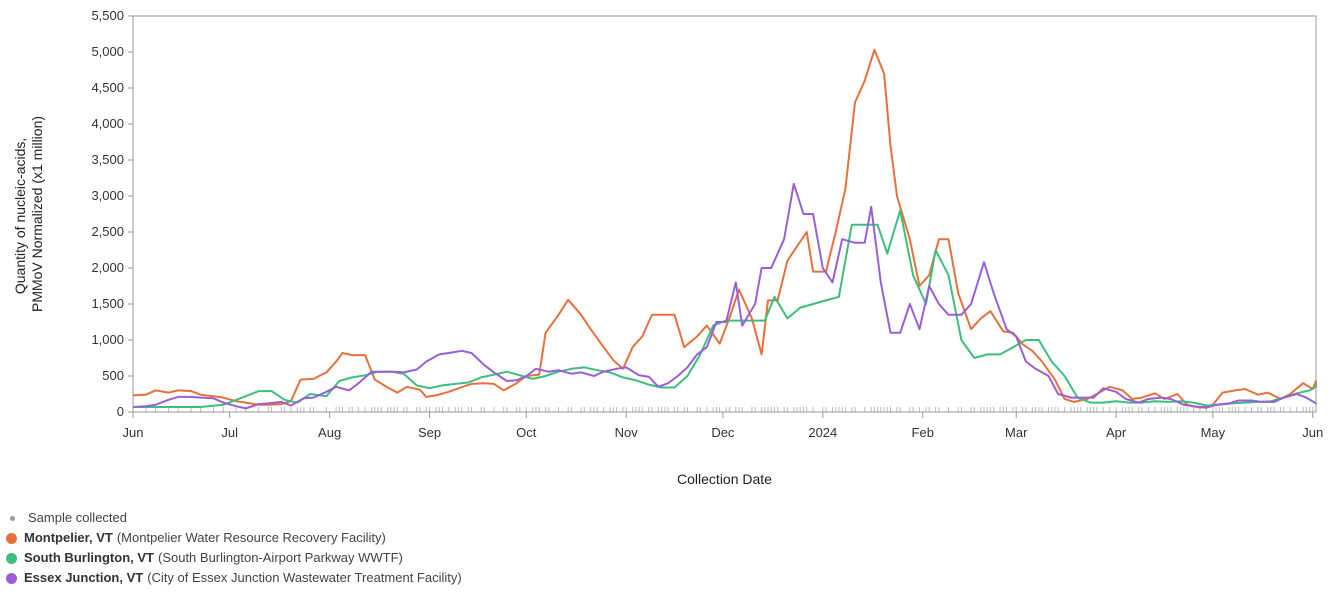 The width and height of the screenshot is (1332, 594). Describe the element at coordinates (37, 214) in the screenshot. I see `y-axis-title-line-2: PMMoV Normalized (x1 million)` at that location.